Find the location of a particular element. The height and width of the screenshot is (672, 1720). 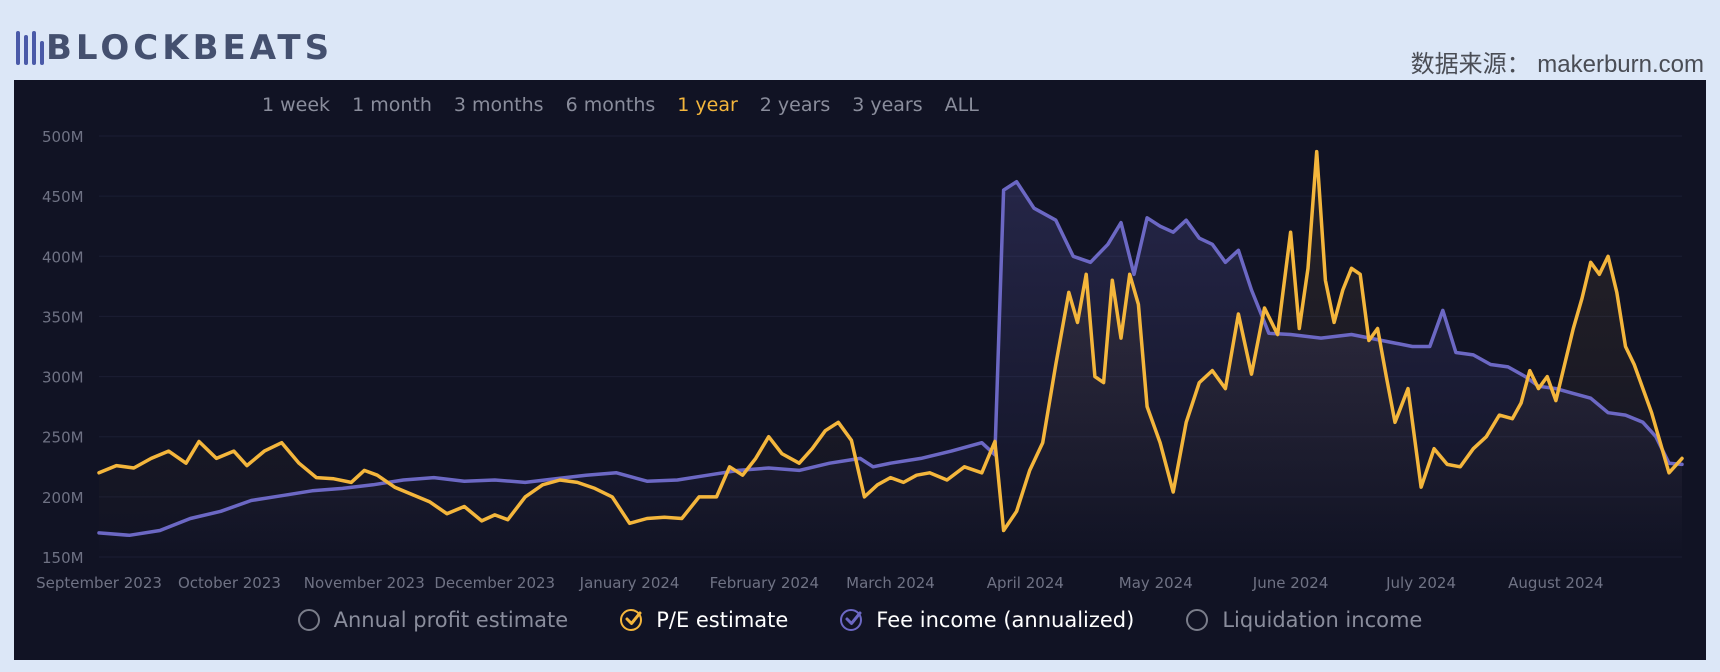

y-tick-label: 150M is located at coordinates (63, 558).